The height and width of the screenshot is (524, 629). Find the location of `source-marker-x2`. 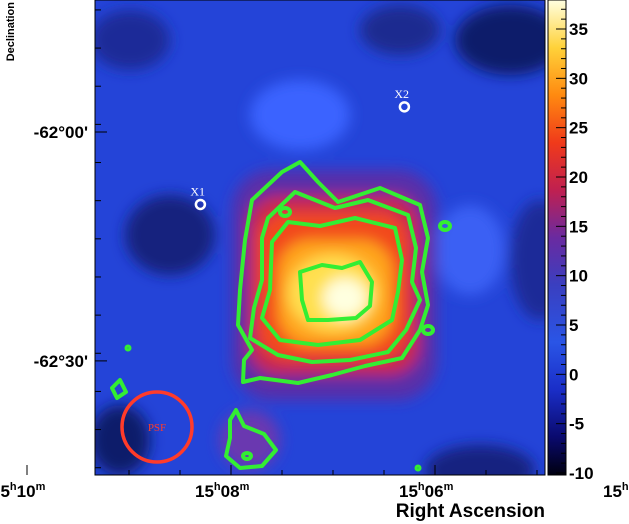

source-marker-x2 is located at coordinates (404, 107).